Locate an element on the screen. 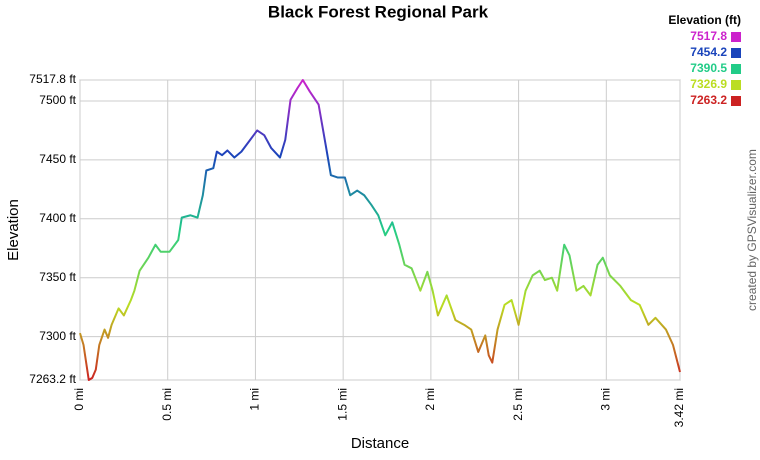 This screenshot has width=760, height=460. legend-value: 7517.8 is located at coordinates (708, 36).